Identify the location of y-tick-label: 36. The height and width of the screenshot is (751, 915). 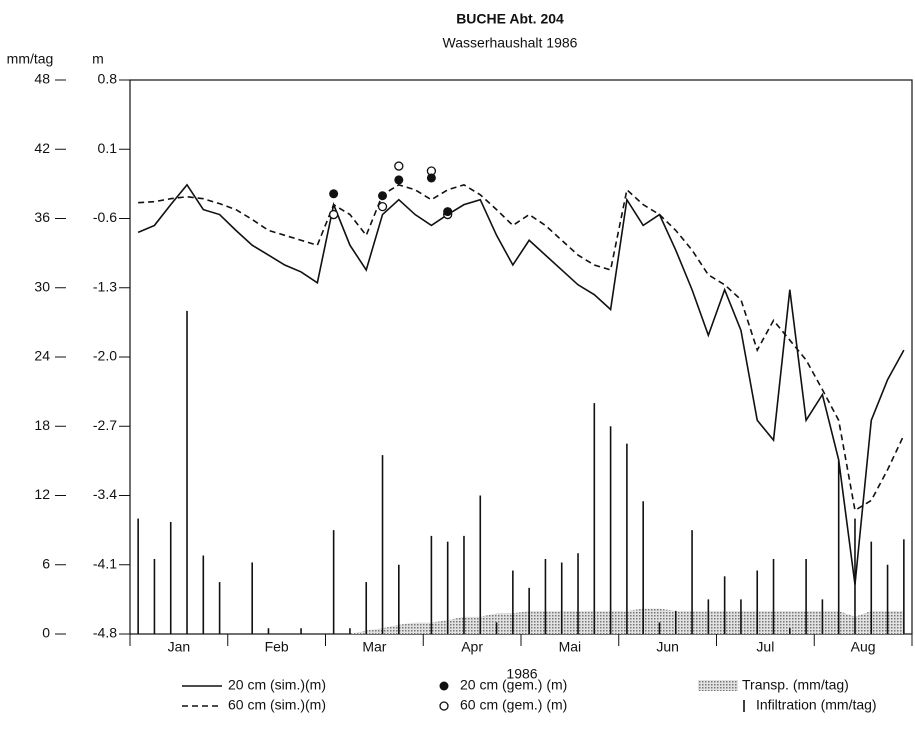
(42, 217).